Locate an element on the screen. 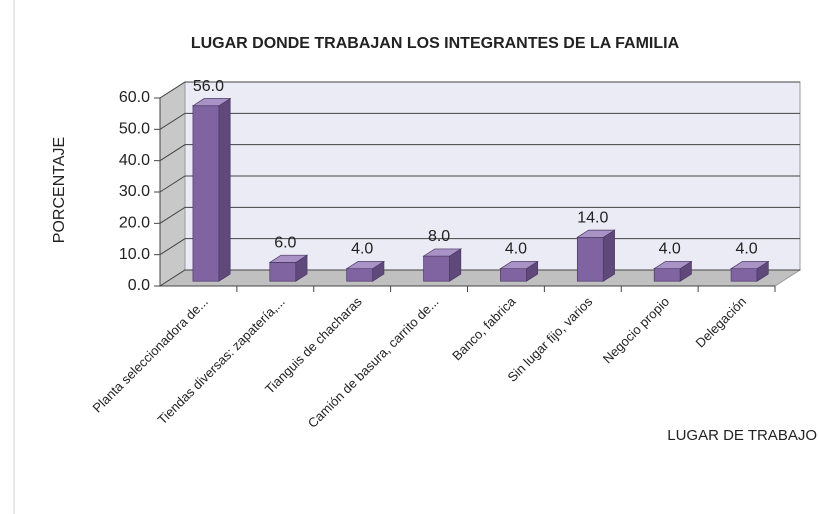  x-tick-label: Banco, fabrica is located at coordinates (484, 328).